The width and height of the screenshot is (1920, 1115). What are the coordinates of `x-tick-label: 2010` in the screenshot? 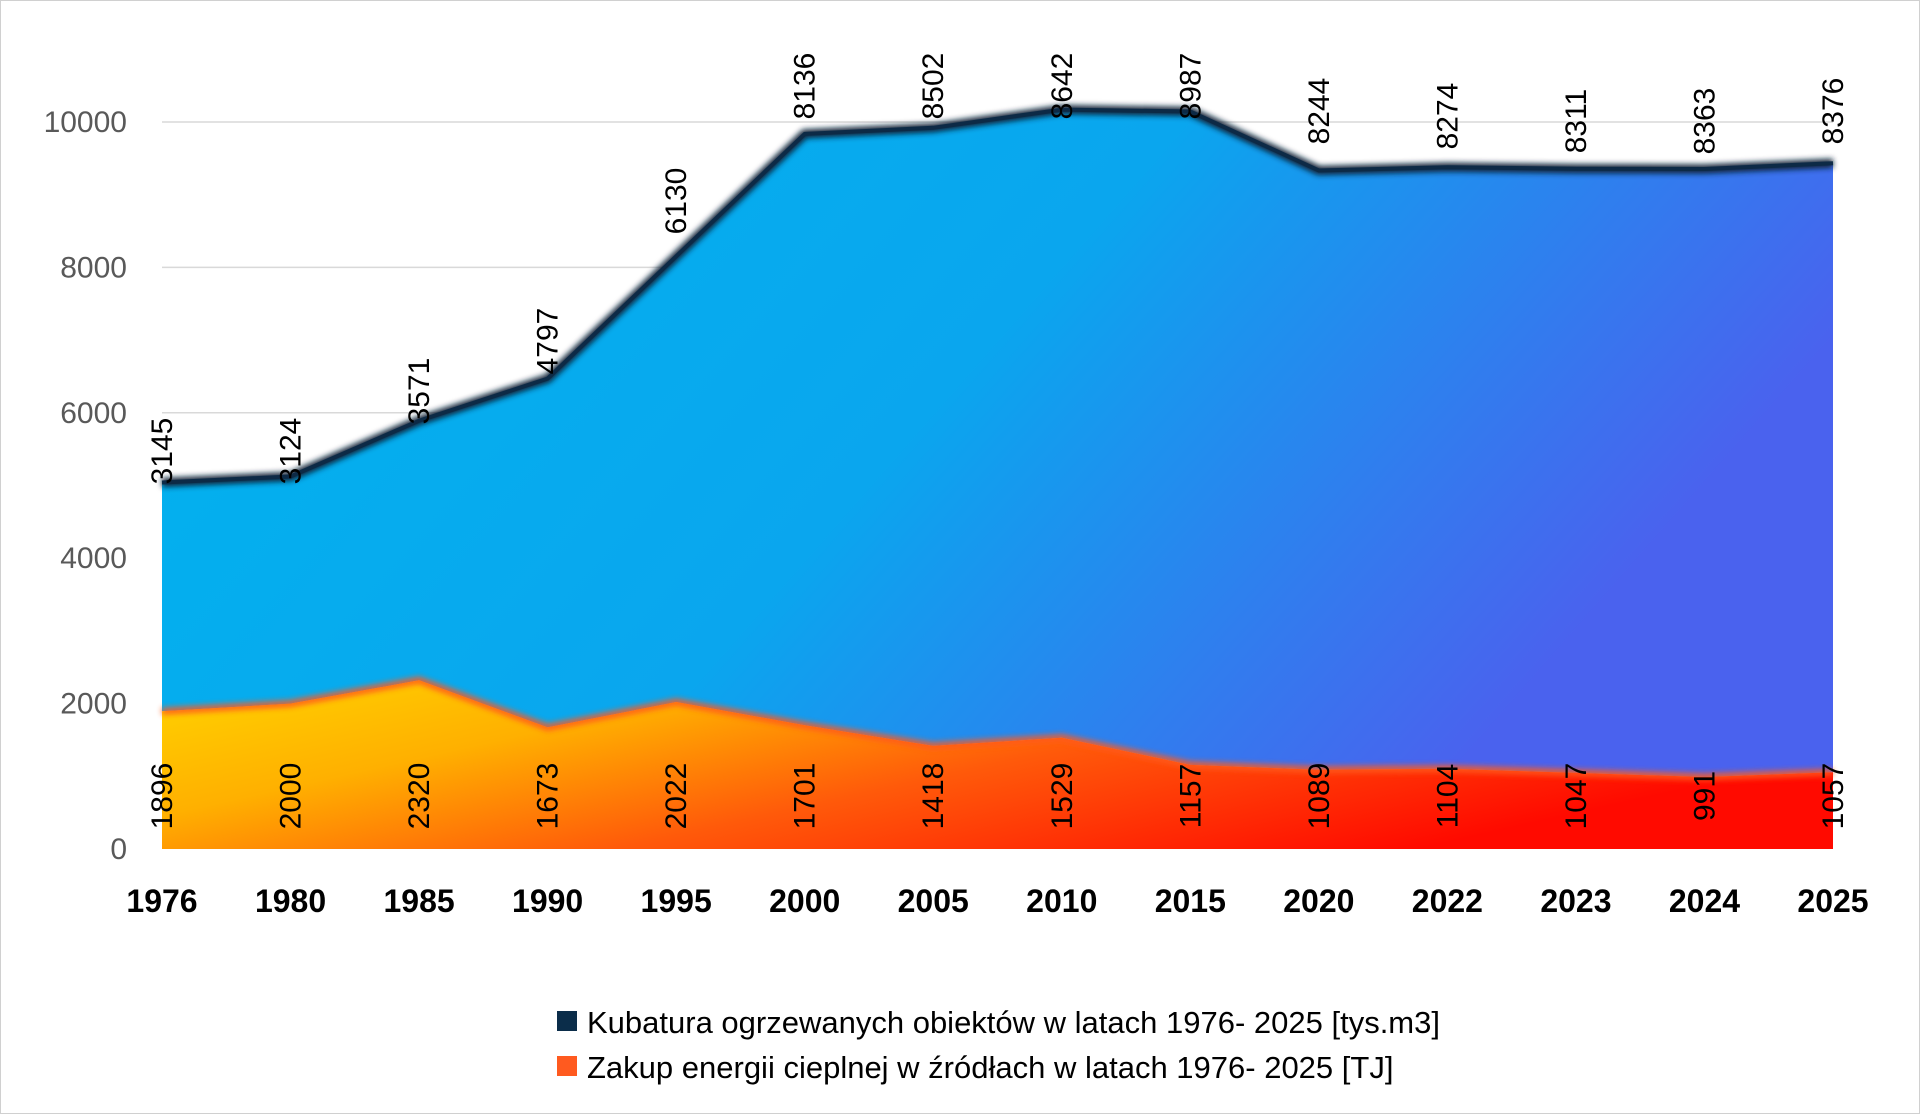 It's located at (1061, 901).